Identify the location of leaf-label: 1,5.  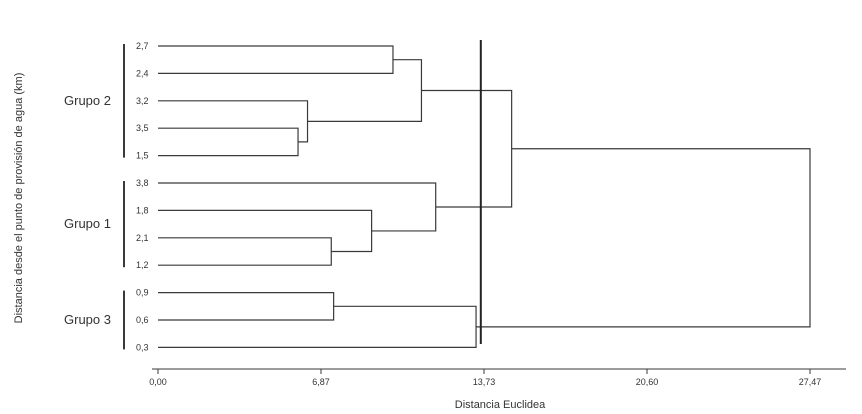
(142, 156).